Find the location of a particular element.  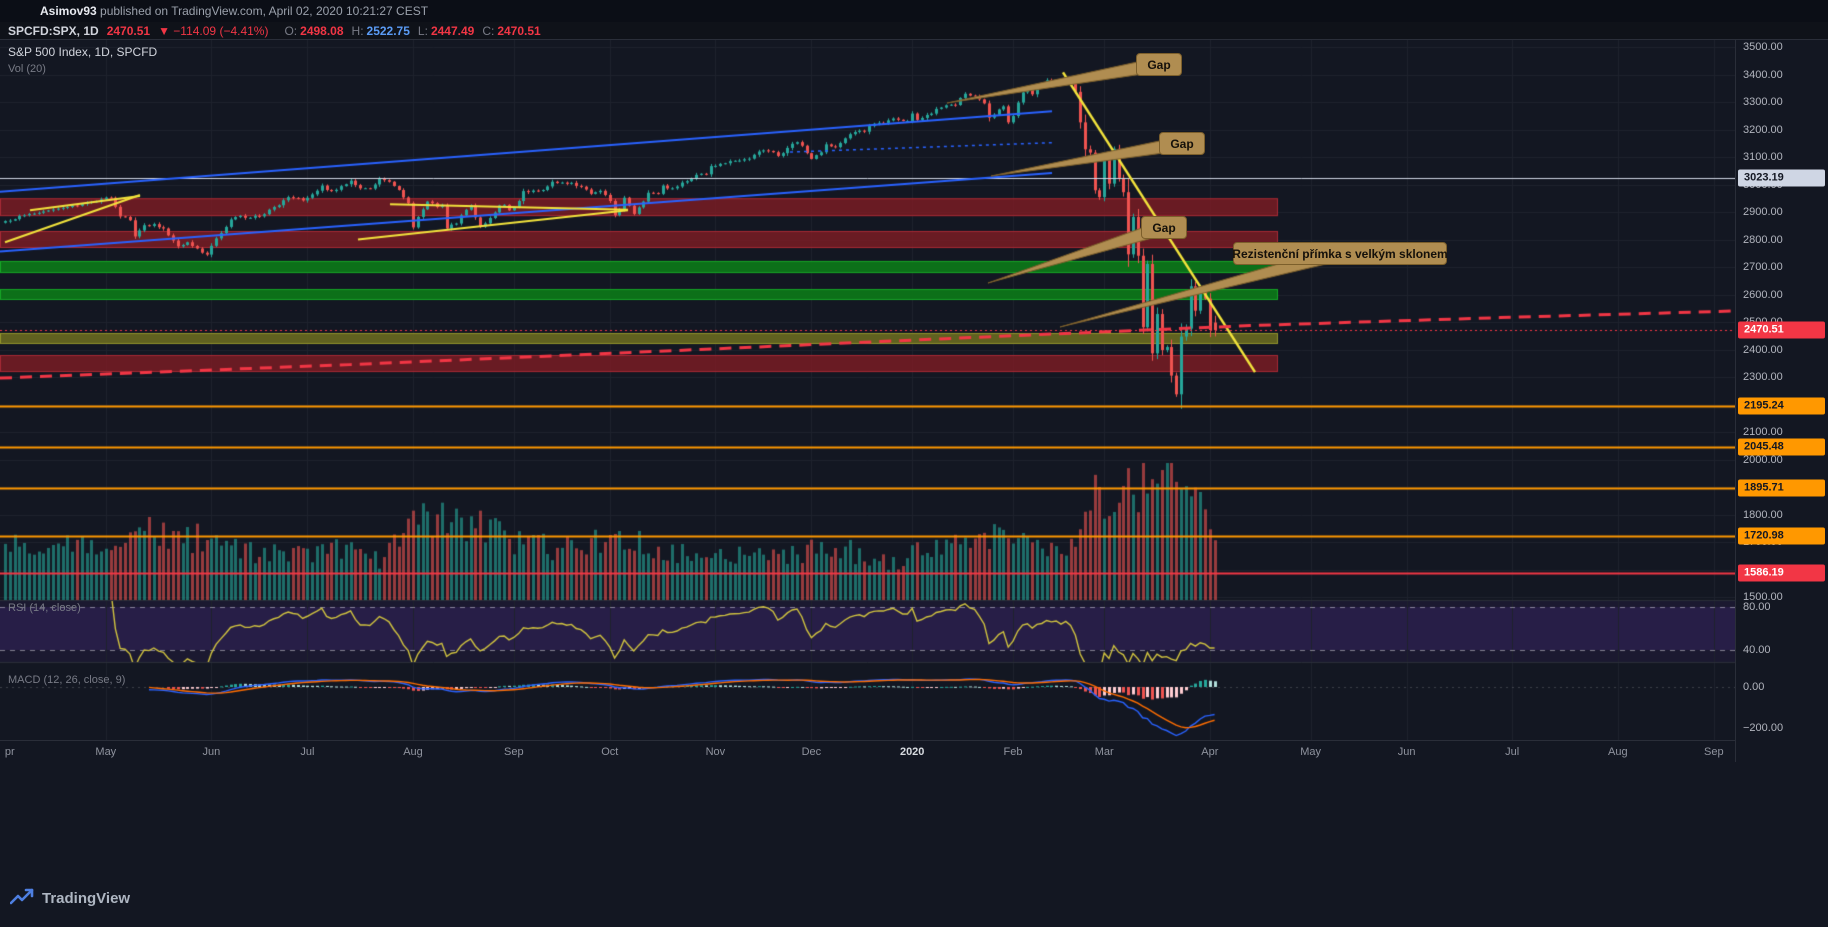

price-tag: 1895.71 is located at coordinates (1781, 488).